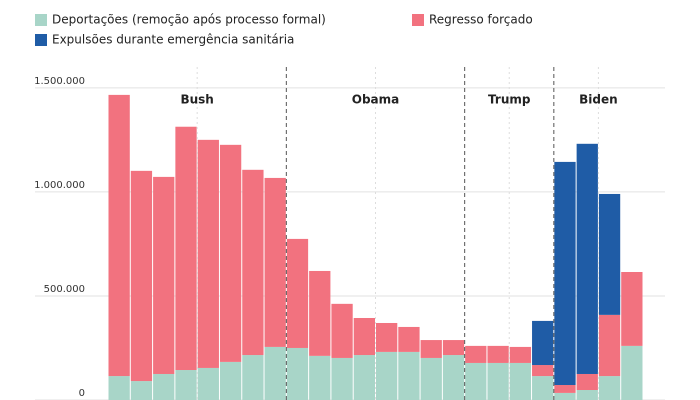 The width and height of the screenshot is (700, 400). What do you see at coordinates (481, 20) in the screenshot?
I see `legend-label: Regresso forçado` at bounding box center [481, 20].